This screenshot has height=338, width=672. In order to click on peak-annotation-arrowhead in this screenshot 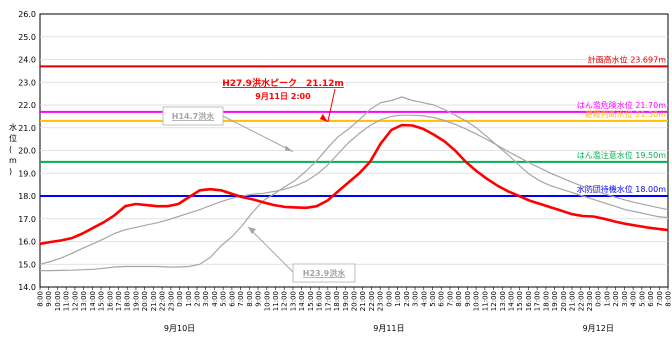, I will do `click(323, 118)`.